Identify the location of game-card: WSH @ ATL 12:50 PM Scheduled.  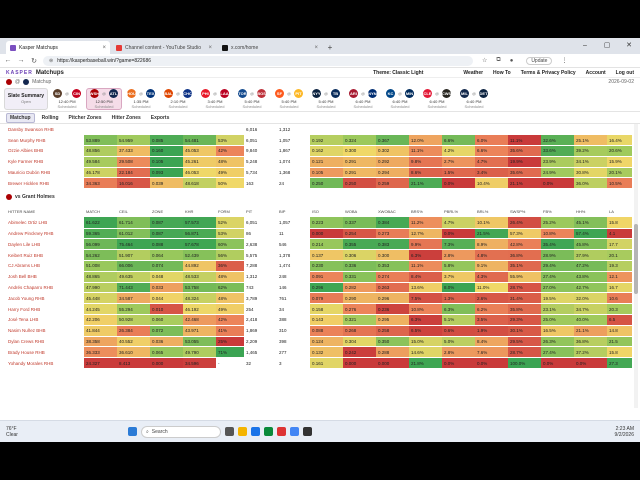
(104, 98).